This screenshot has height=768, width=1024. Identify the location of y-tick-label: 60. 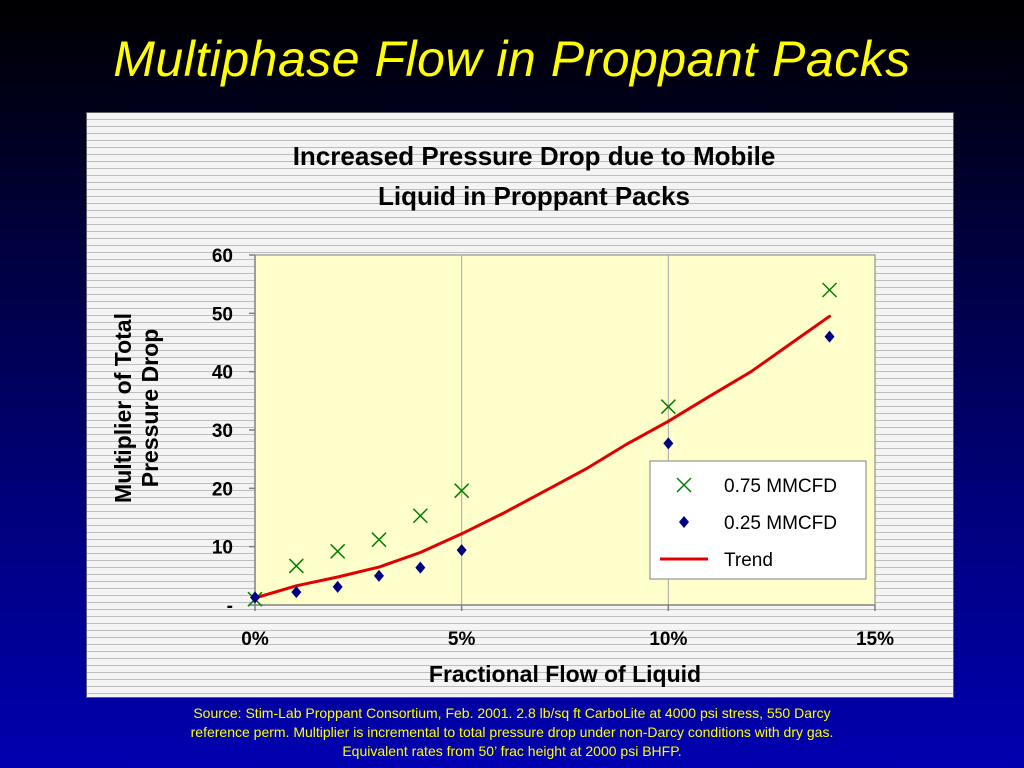
(222, 256).